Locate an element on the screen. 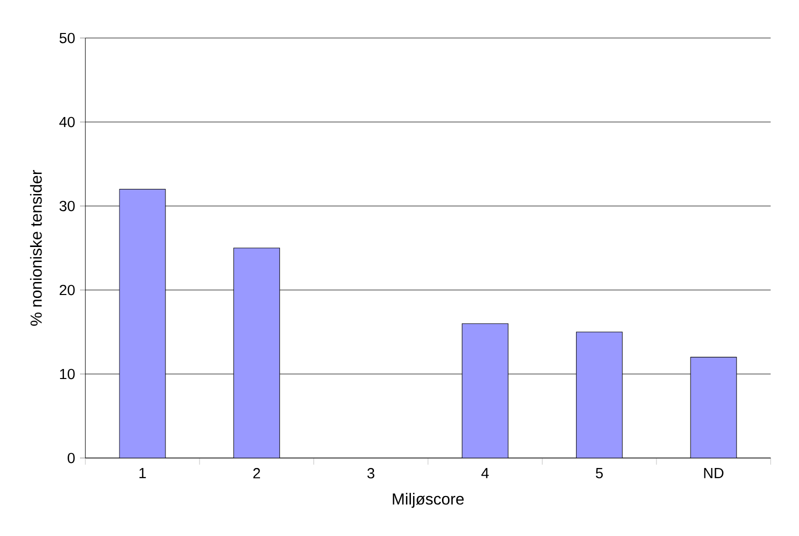  y-axis-title: % nonioniske tensider is located at coordinates (36, 248).